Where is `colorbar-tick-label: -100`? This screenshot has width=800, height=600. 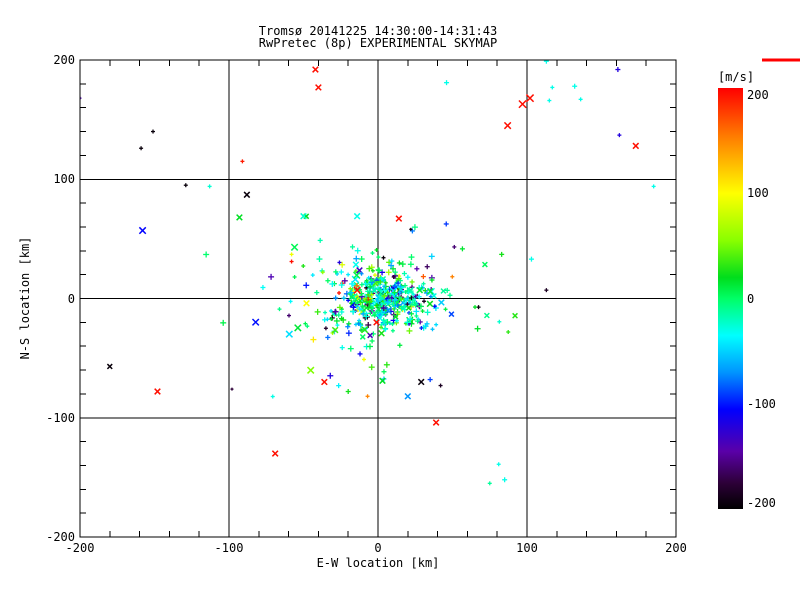
colorbar-tick-label: -100 is located at coordinates (761, 403).